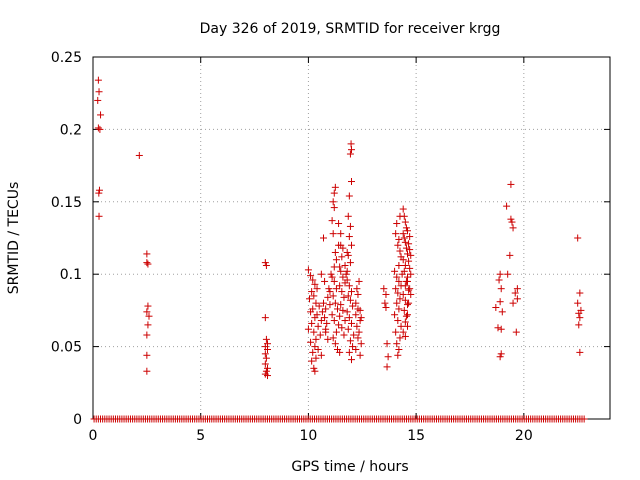 The height and width of the screenshot is (480, 640). What do you see at coordinates (14, 238) in the screenshot?
I see `y-axis-label: SRMTID / TECUs` at bounding box center [14, 238].